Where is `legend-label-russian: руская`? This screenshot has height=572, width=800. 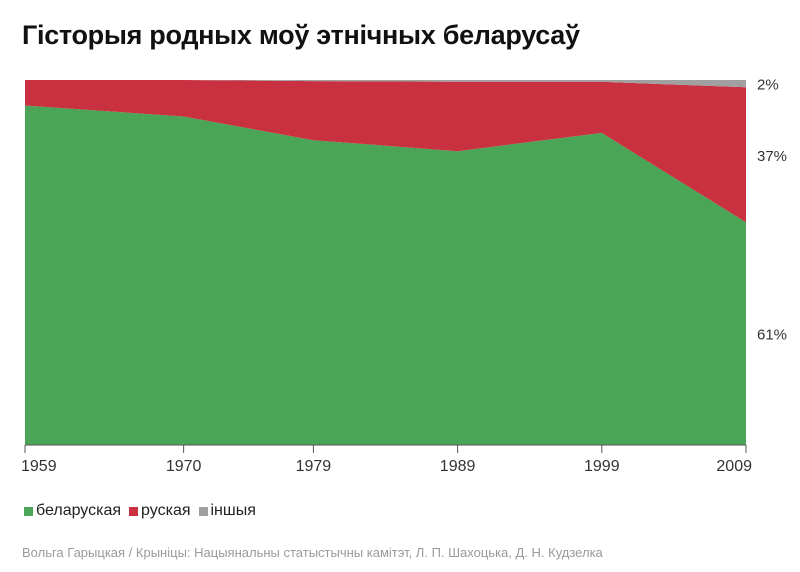
legend-label-russian: руская is located at coordinates (166, 510).